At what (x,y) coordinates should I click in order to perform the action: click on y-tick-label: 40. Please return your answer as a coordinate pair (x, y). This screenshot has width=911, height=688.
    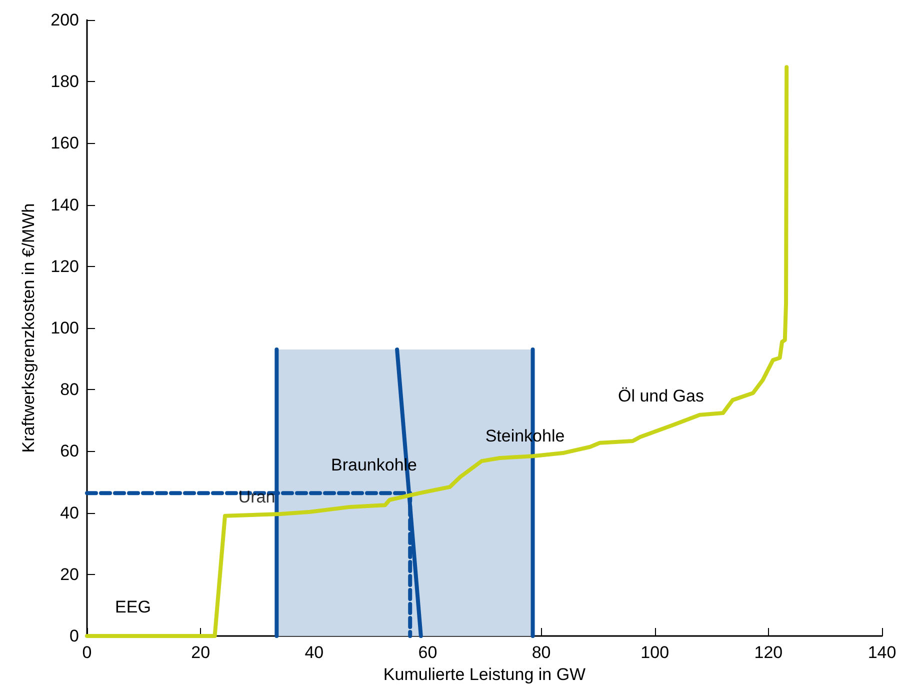
    Looking at the image, I should click on (69, 512).